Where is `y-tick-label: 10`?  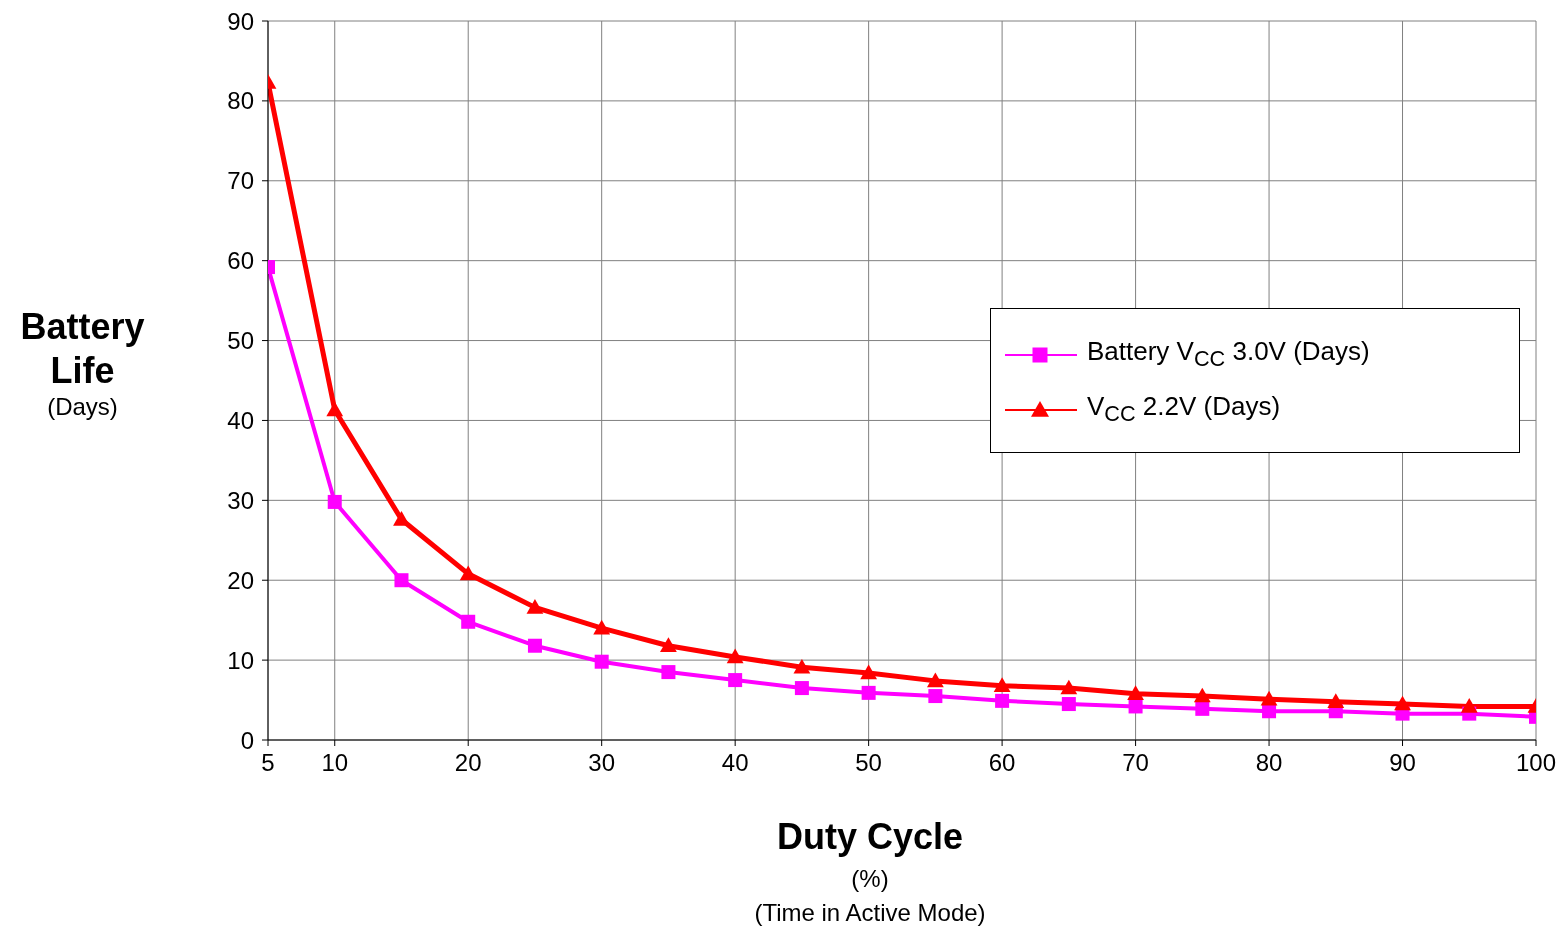
y-tick-label: 10 is located at coordinates (240, 660).